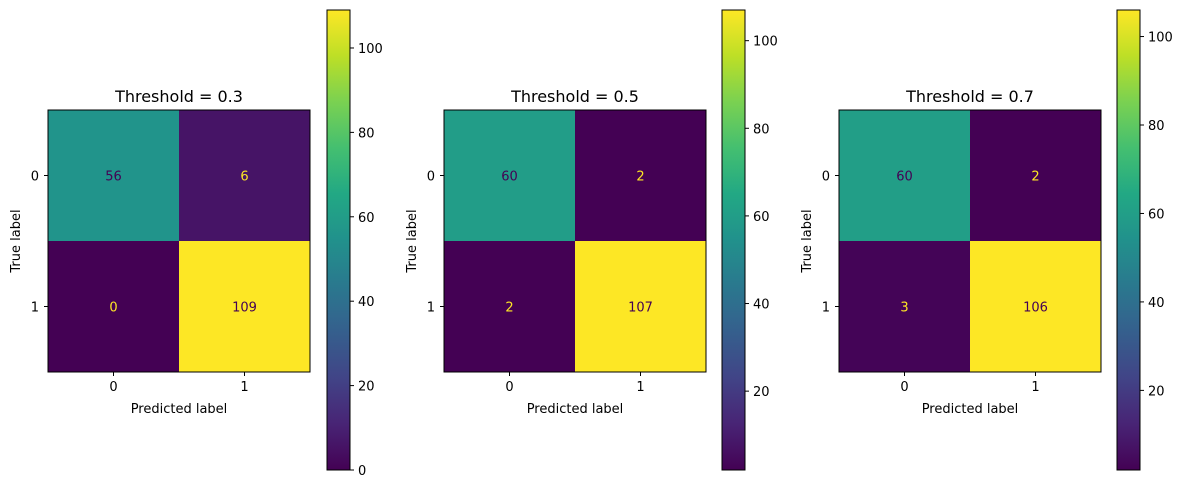 This screenshot has width=1185, height=494. What do you see at coordinates (362, 471) in the screenshot?
I see `colorbar-tick-label: 0` at bounding box center [362, 471].